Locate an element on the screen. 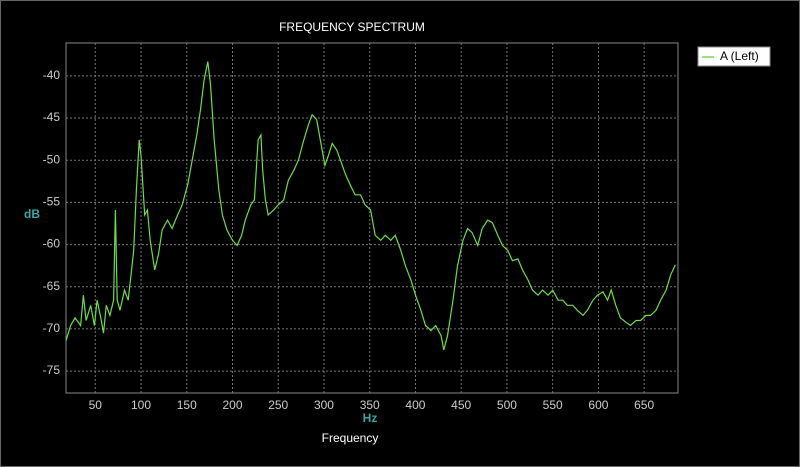 The image size is (800, 467). y-axis-label: dB is located at coordinates (32, 214).